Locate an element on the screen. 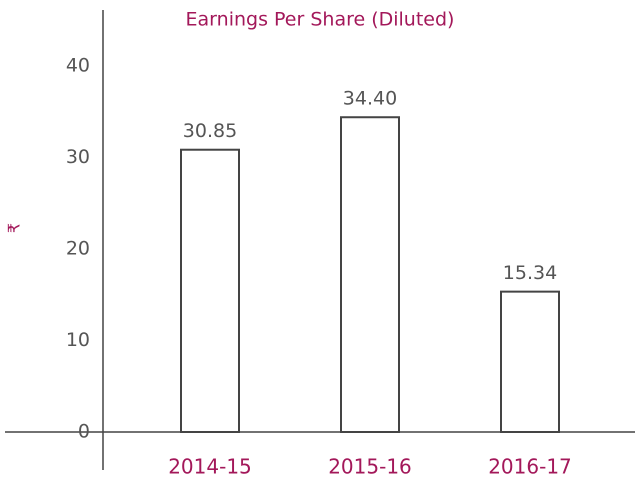  y-tick-label: 40 is located at coordinates (78, 66).